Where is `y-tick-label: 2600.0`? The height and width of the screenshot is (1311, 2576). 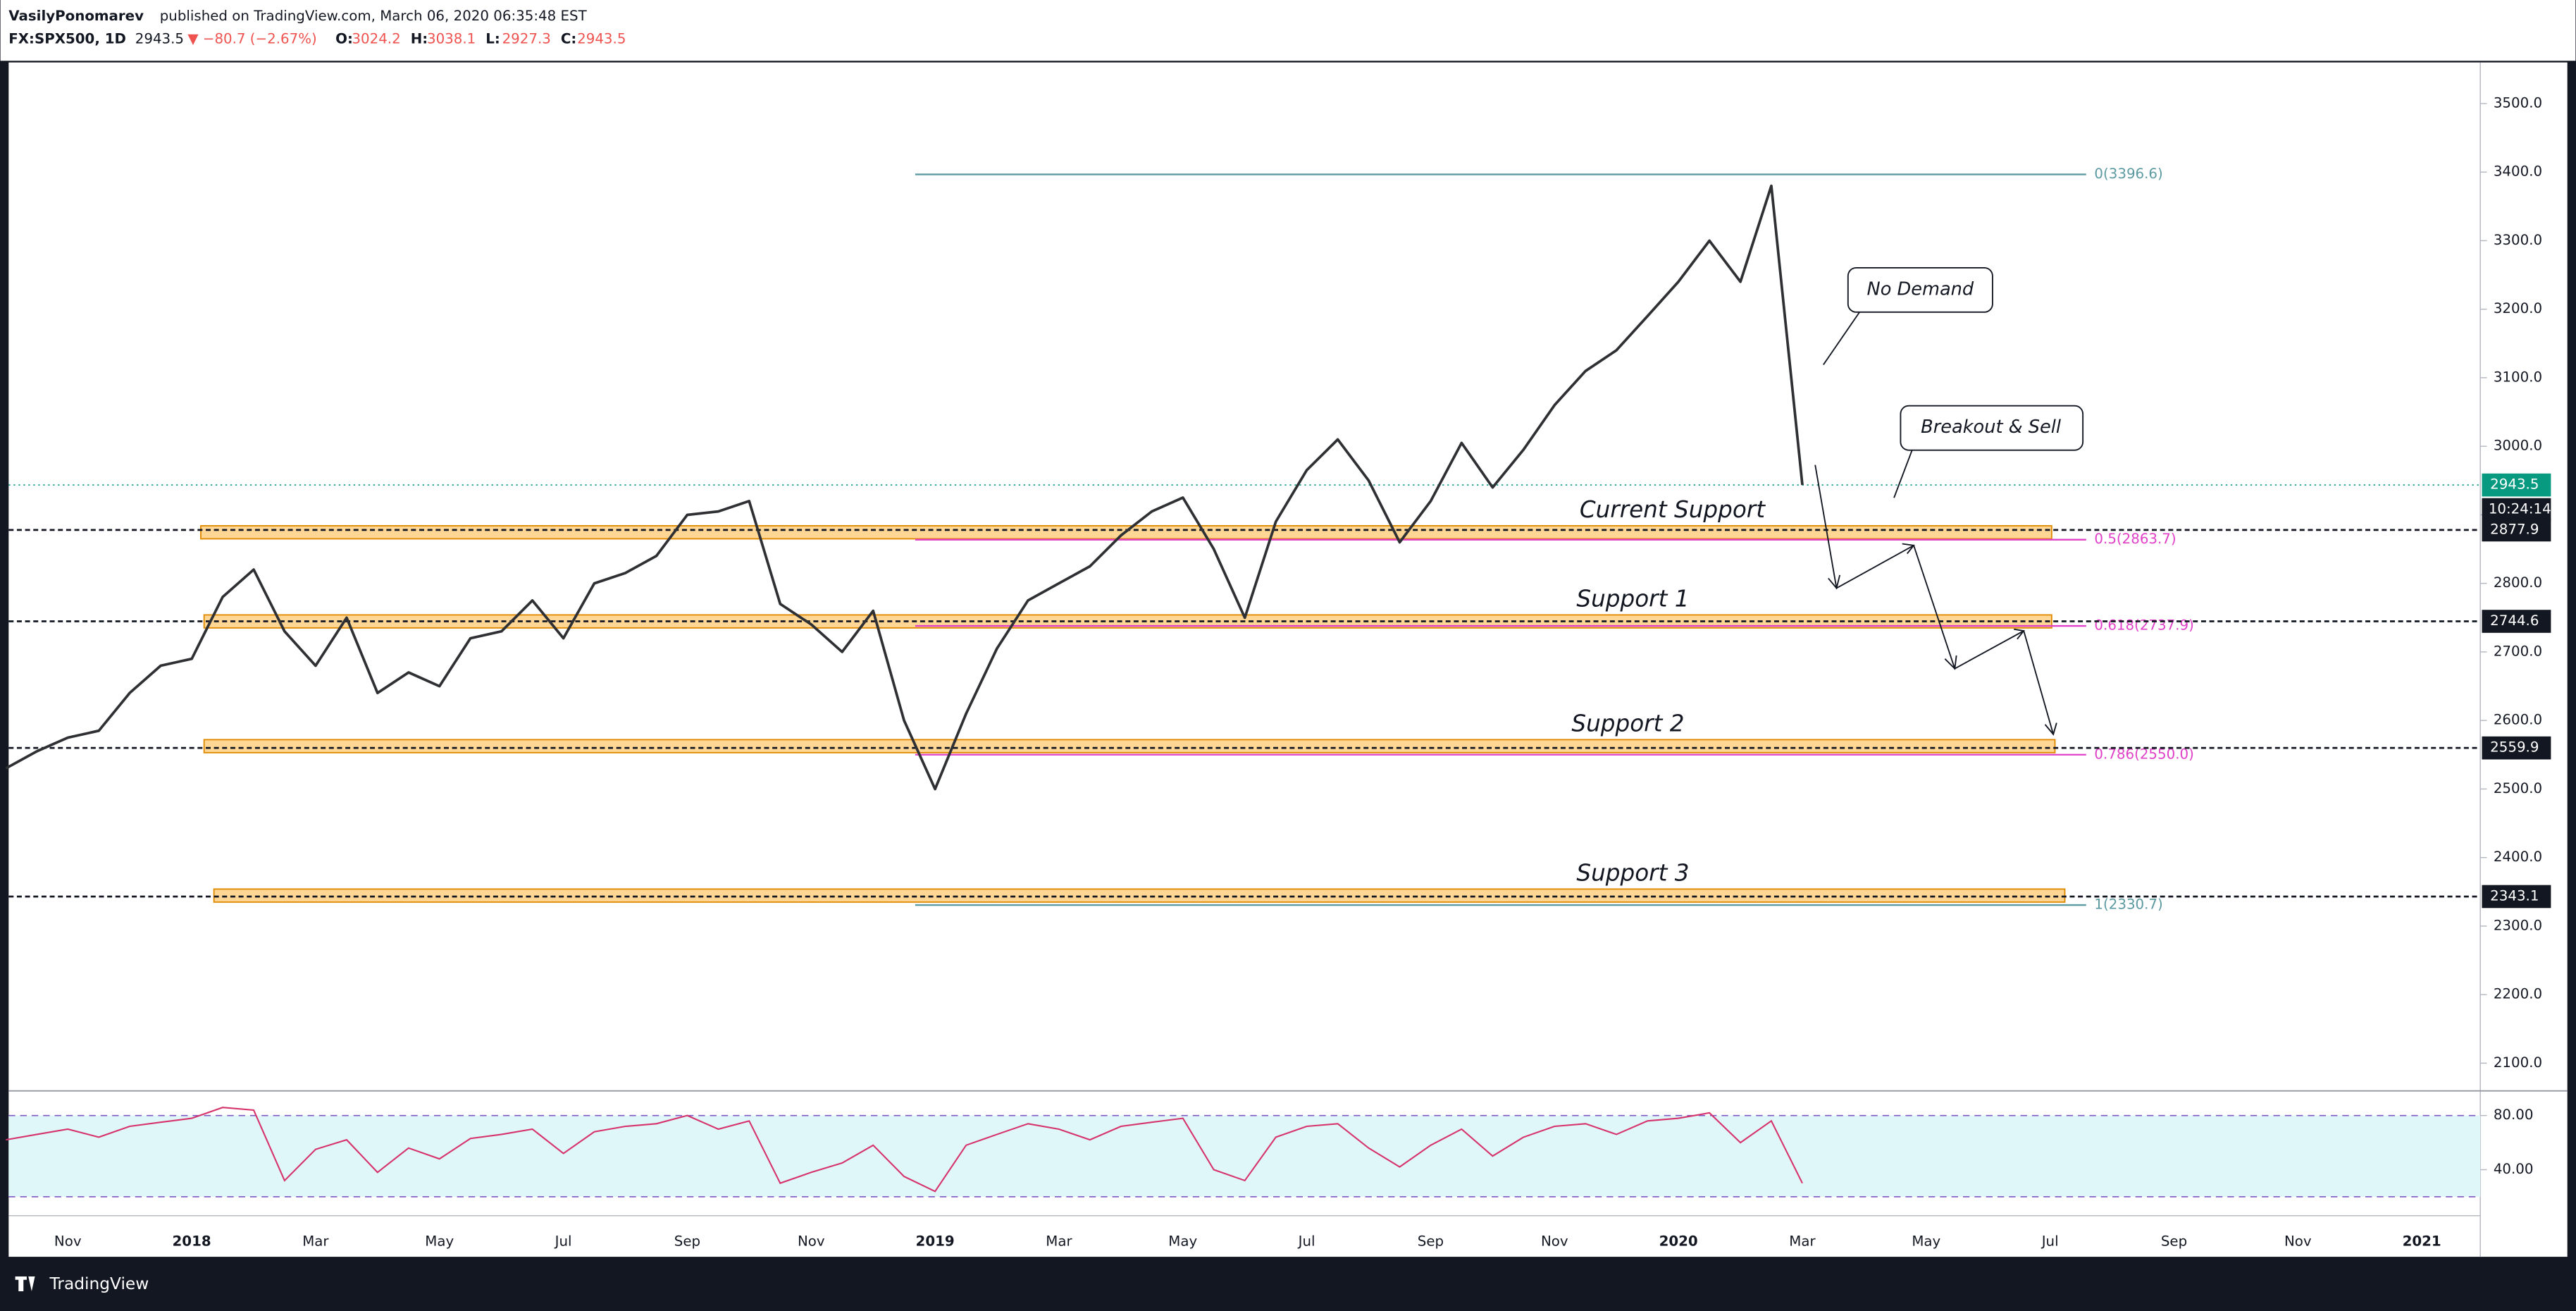 y-tick-label: 2600.0 is located at coordinates (2518, 720).